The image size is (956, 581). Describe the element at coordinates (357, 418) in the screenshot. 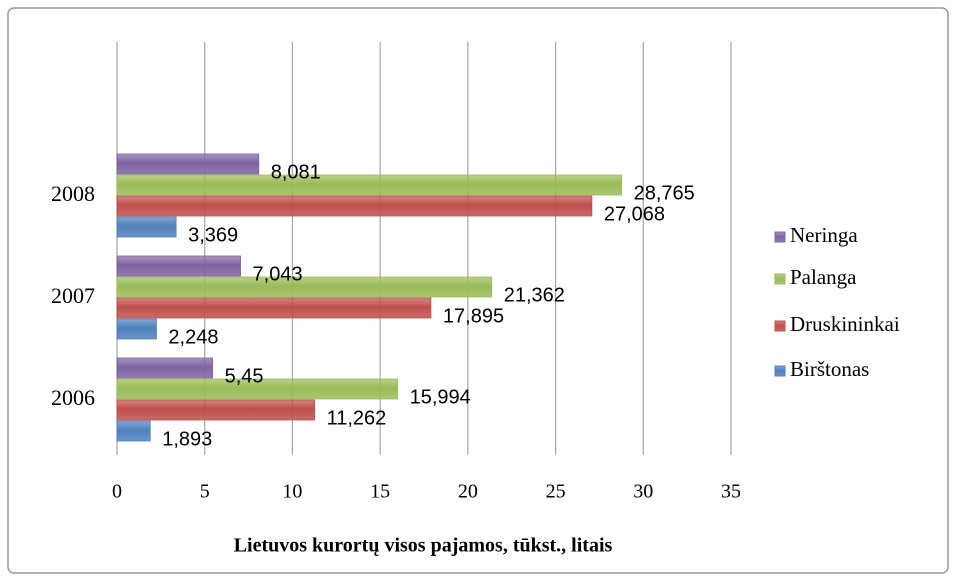

I see `data-label: 11,262` at that location.